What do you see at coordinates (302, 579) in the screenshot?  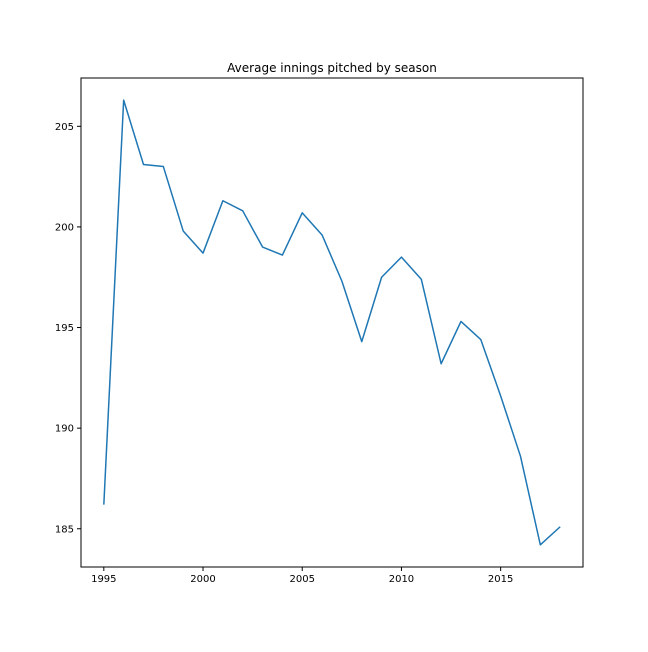 I see `x-tick-label: 2005` at bounding box center [302, 579].